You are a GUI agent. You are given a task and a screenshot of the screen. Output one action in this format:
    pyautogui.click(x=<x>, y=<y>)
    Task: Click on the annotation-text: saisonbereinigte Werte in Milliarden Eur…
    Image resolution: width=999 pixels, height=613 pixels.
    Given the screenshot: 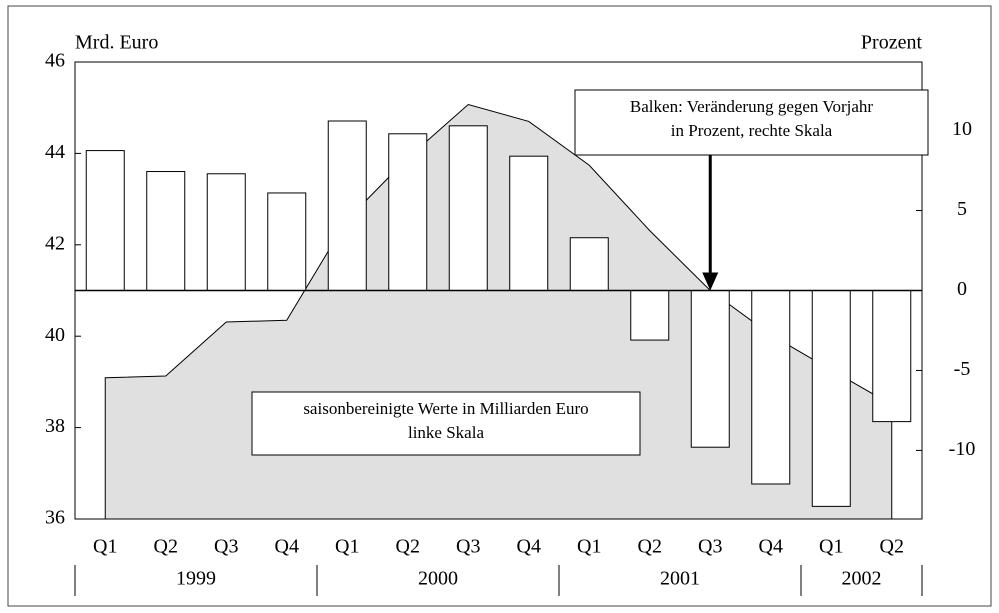 What is the action you would take?
    pyautogui.click(x=445, y=408)
    